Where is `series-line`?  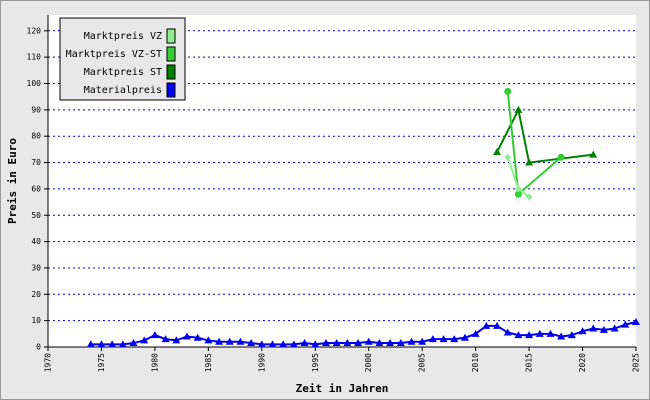 series-line is located at coordinates (363, 333).